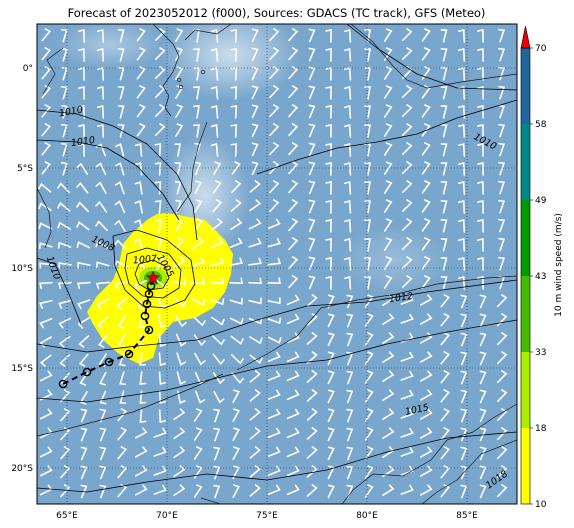  I want to click on colorbar-label: 10 m wind speed (m/s), so click(559, 265).